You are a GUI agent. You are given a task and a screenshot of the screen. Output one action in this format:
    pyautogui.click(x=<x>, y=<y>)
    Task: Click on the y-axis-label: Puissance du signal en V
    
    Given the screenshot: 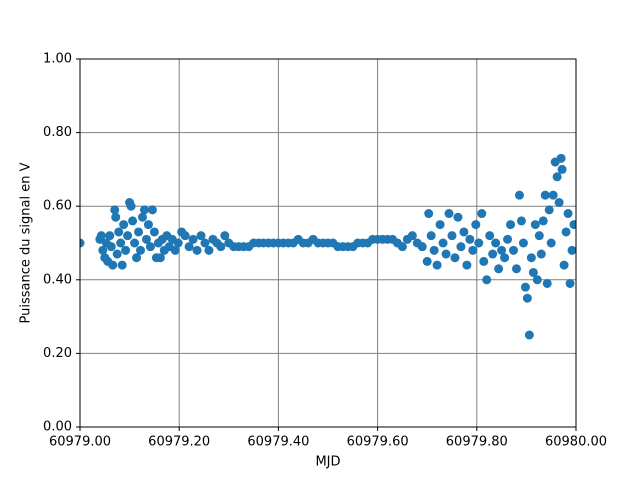 What is the action you would take?
    pyautogui.click(x=26, y=242)
    